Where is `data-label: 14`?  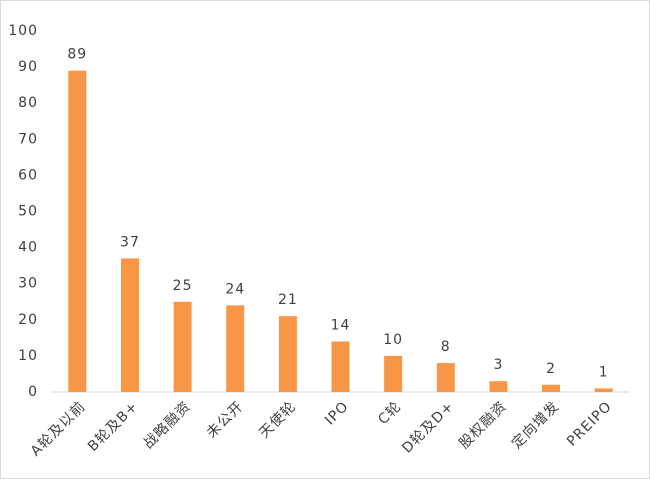
data-label: 14 is located at coordinates (341, 325).